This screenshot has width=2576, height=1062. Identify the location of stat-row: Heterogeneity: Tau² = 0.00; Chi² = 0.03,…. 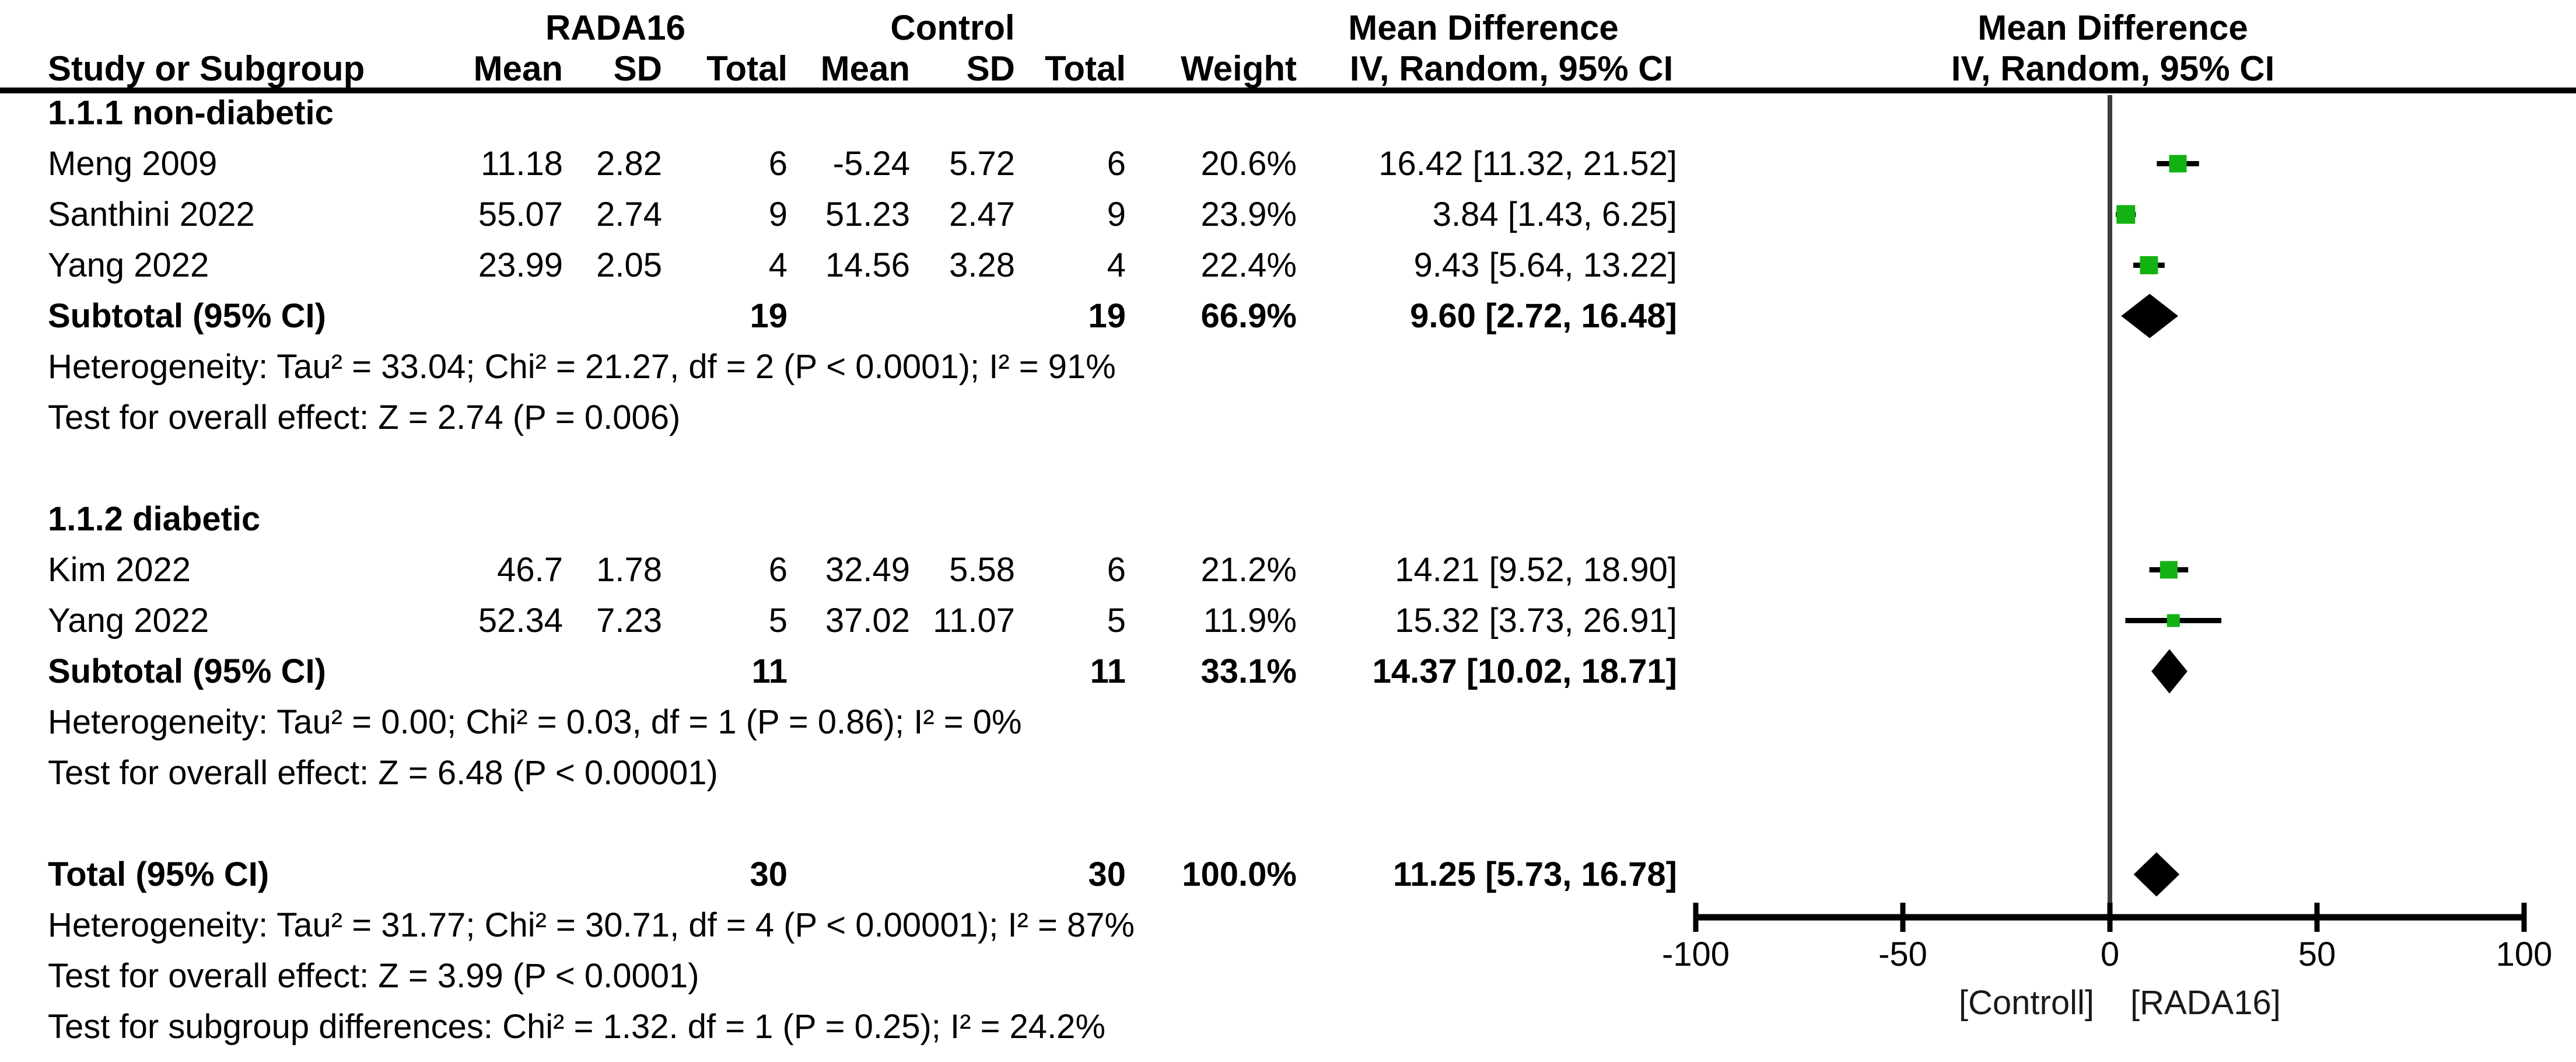
(1288, 722).